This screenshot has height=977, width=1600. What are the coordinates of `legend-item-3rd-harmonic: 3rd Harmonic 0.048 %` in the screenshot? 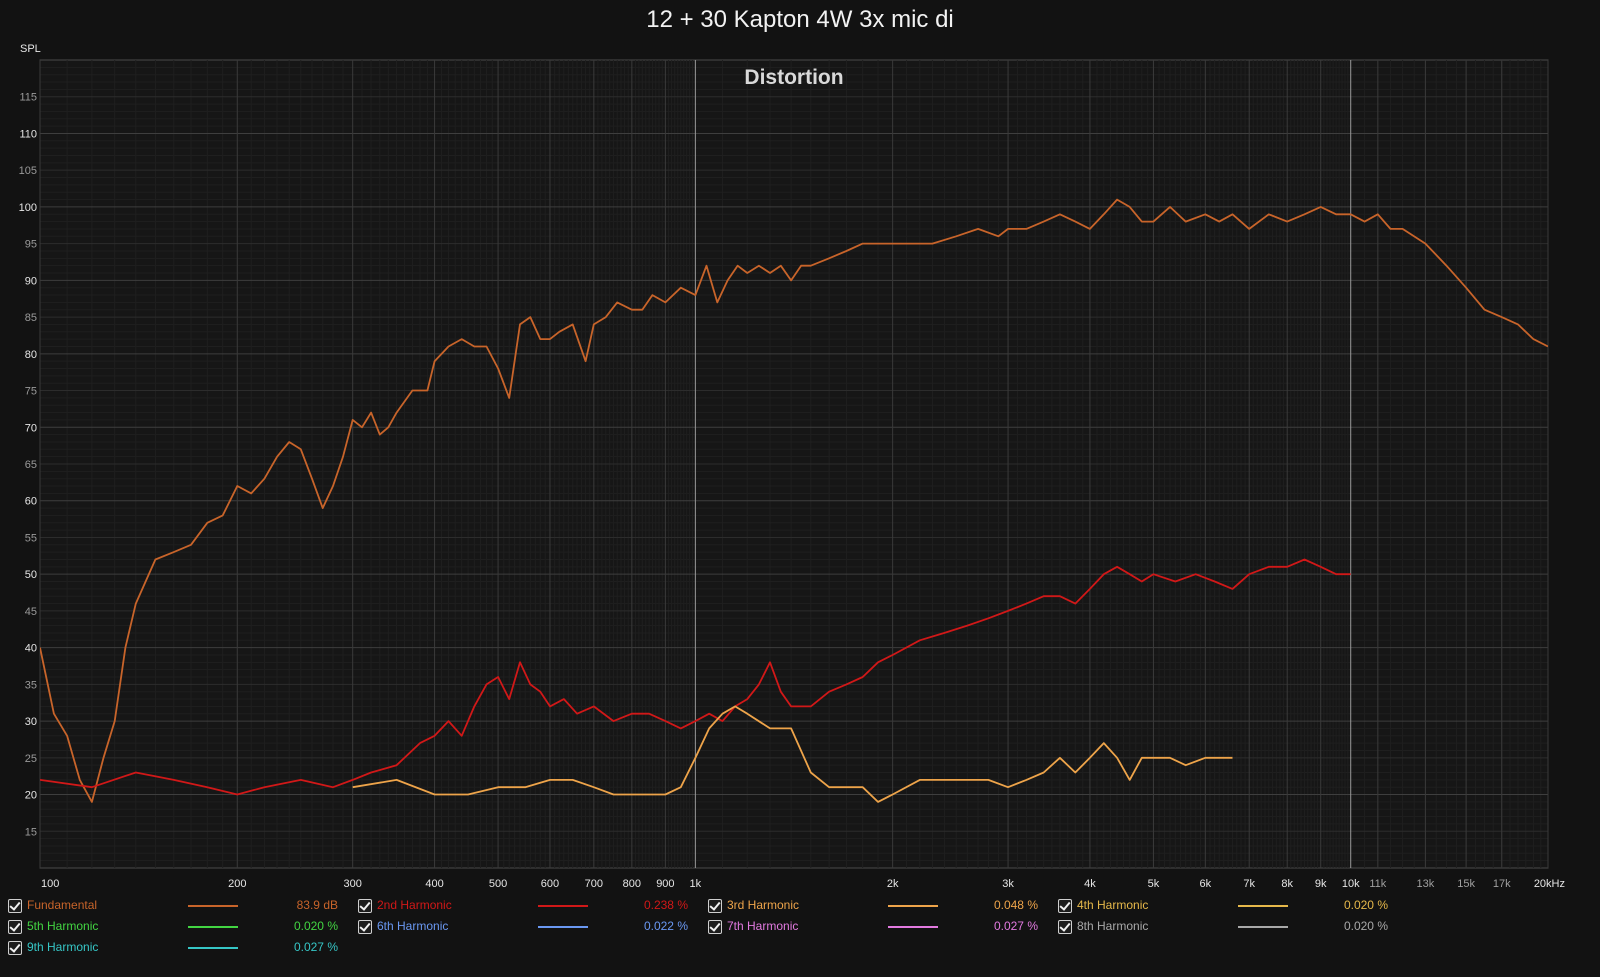 It's located at (878, 906).